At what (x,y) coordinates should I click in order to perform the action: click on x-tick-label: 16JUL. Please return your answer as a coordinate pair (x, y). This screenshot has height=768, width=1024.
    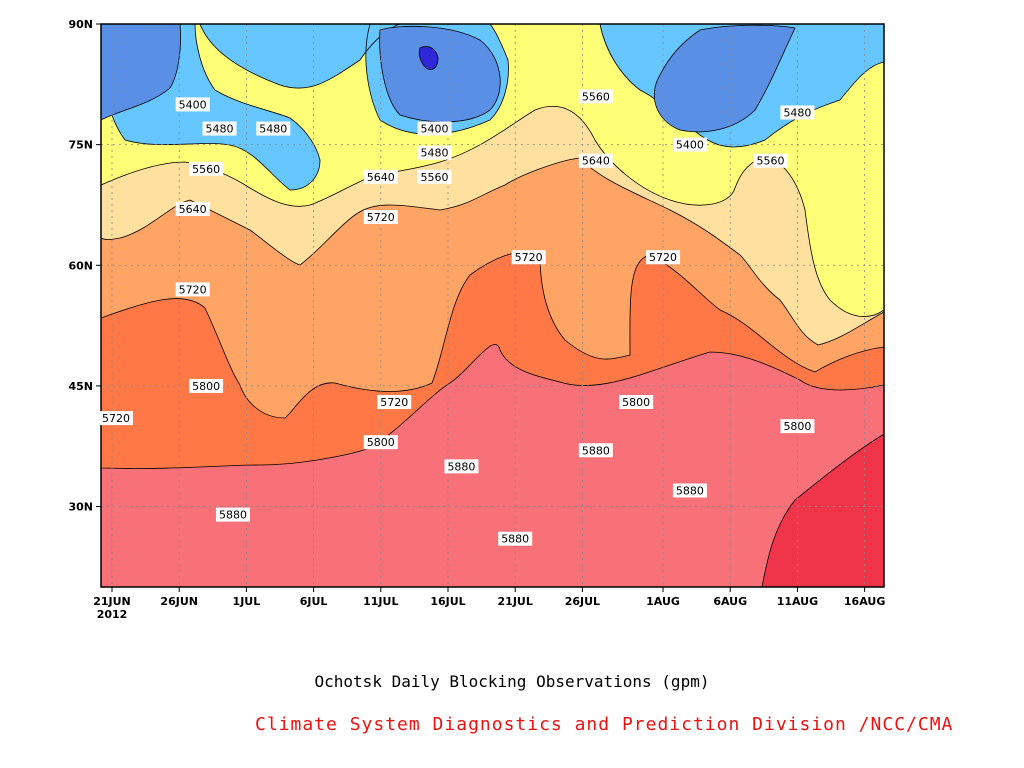
    Looking at the image, I should click on (447, 601).